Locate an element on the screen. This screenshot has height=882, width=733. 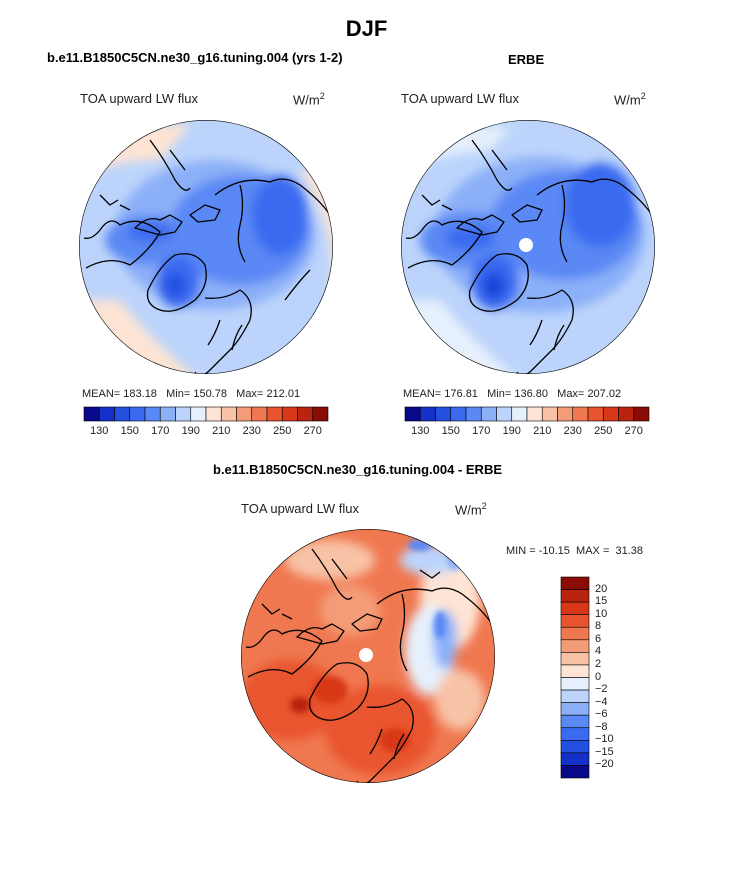
panel2-colorbar-tick-label: 130 is located at coordinates (420, 431).